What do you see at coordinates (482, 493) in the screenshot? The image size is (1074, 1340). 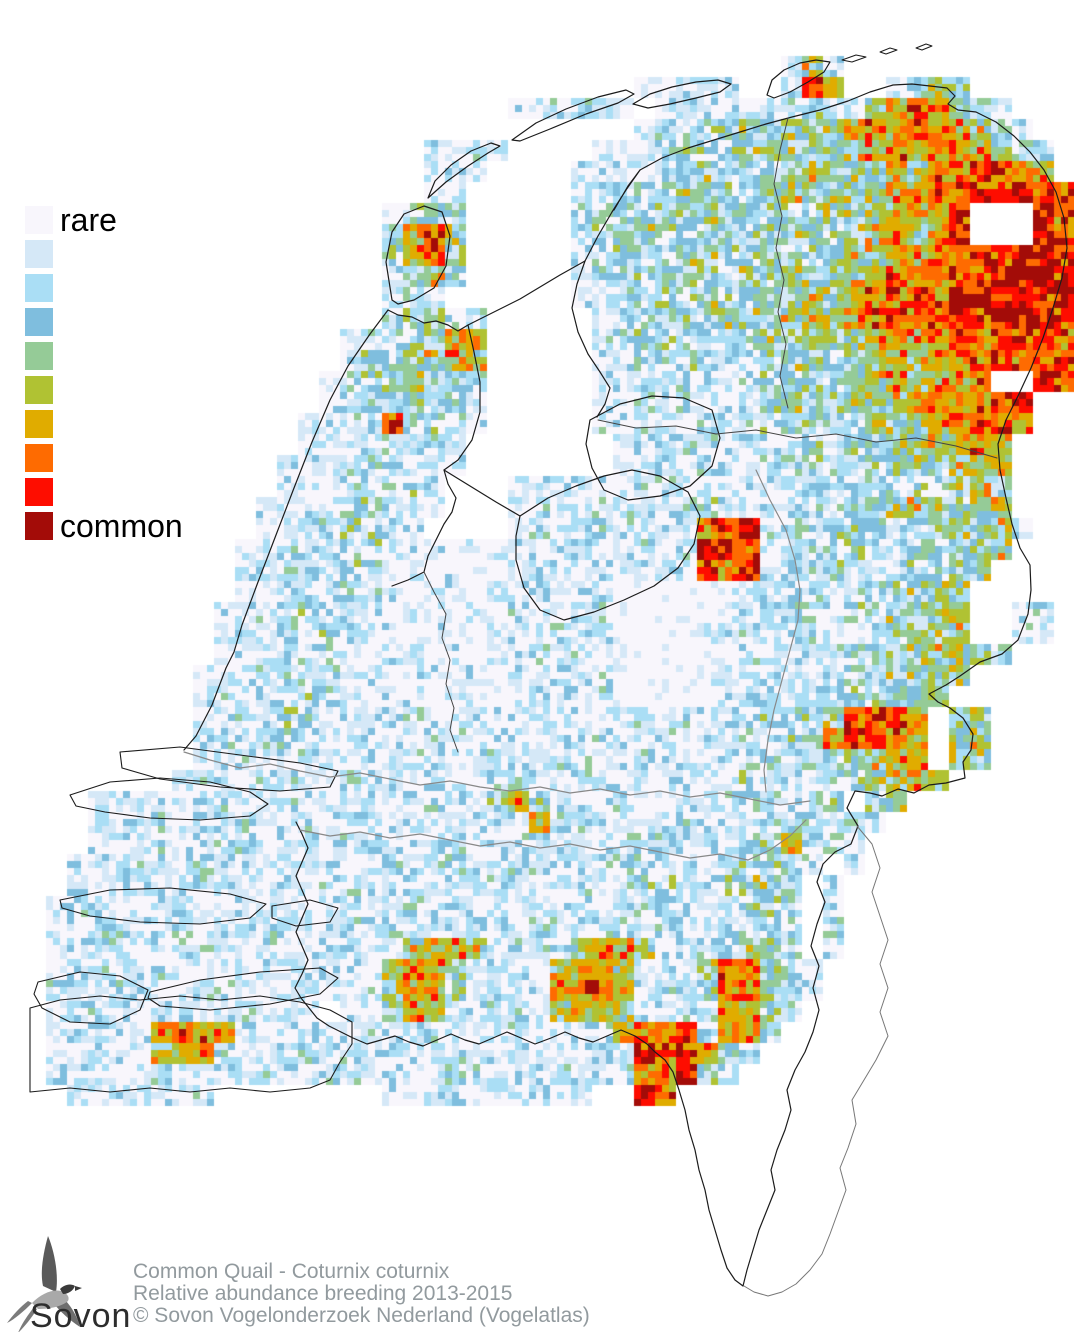 I see `outline-houtribdijk` at bounding box center [482, 493].